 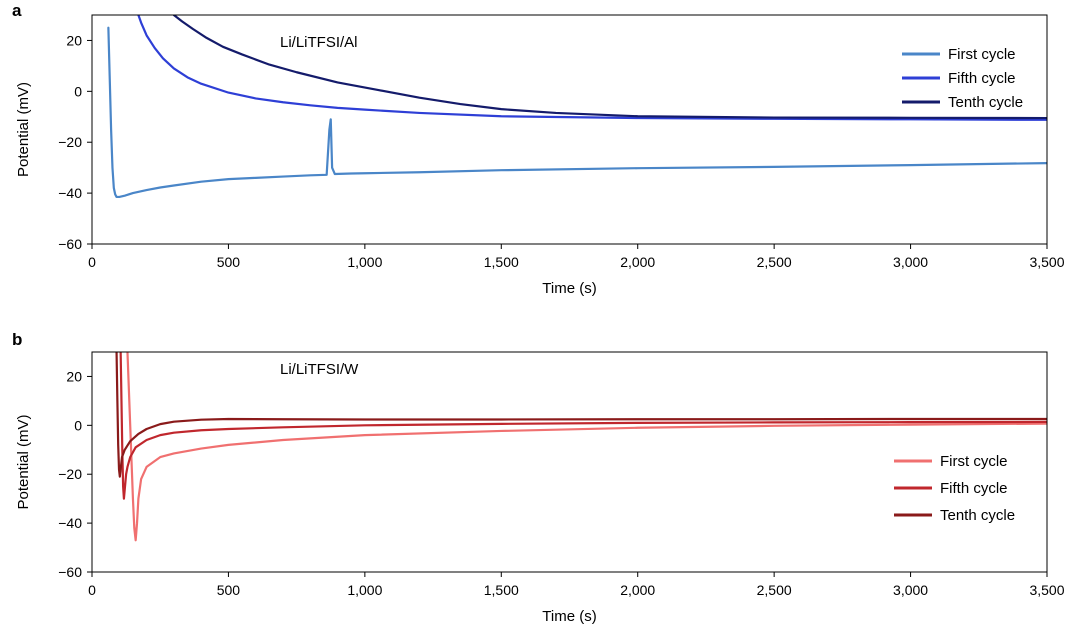 What do you see at coordinates (319, 42) in the screenshot?
I see `cell-annotation: Li/LiTFSI/Al` at bounding box center [319, 42].